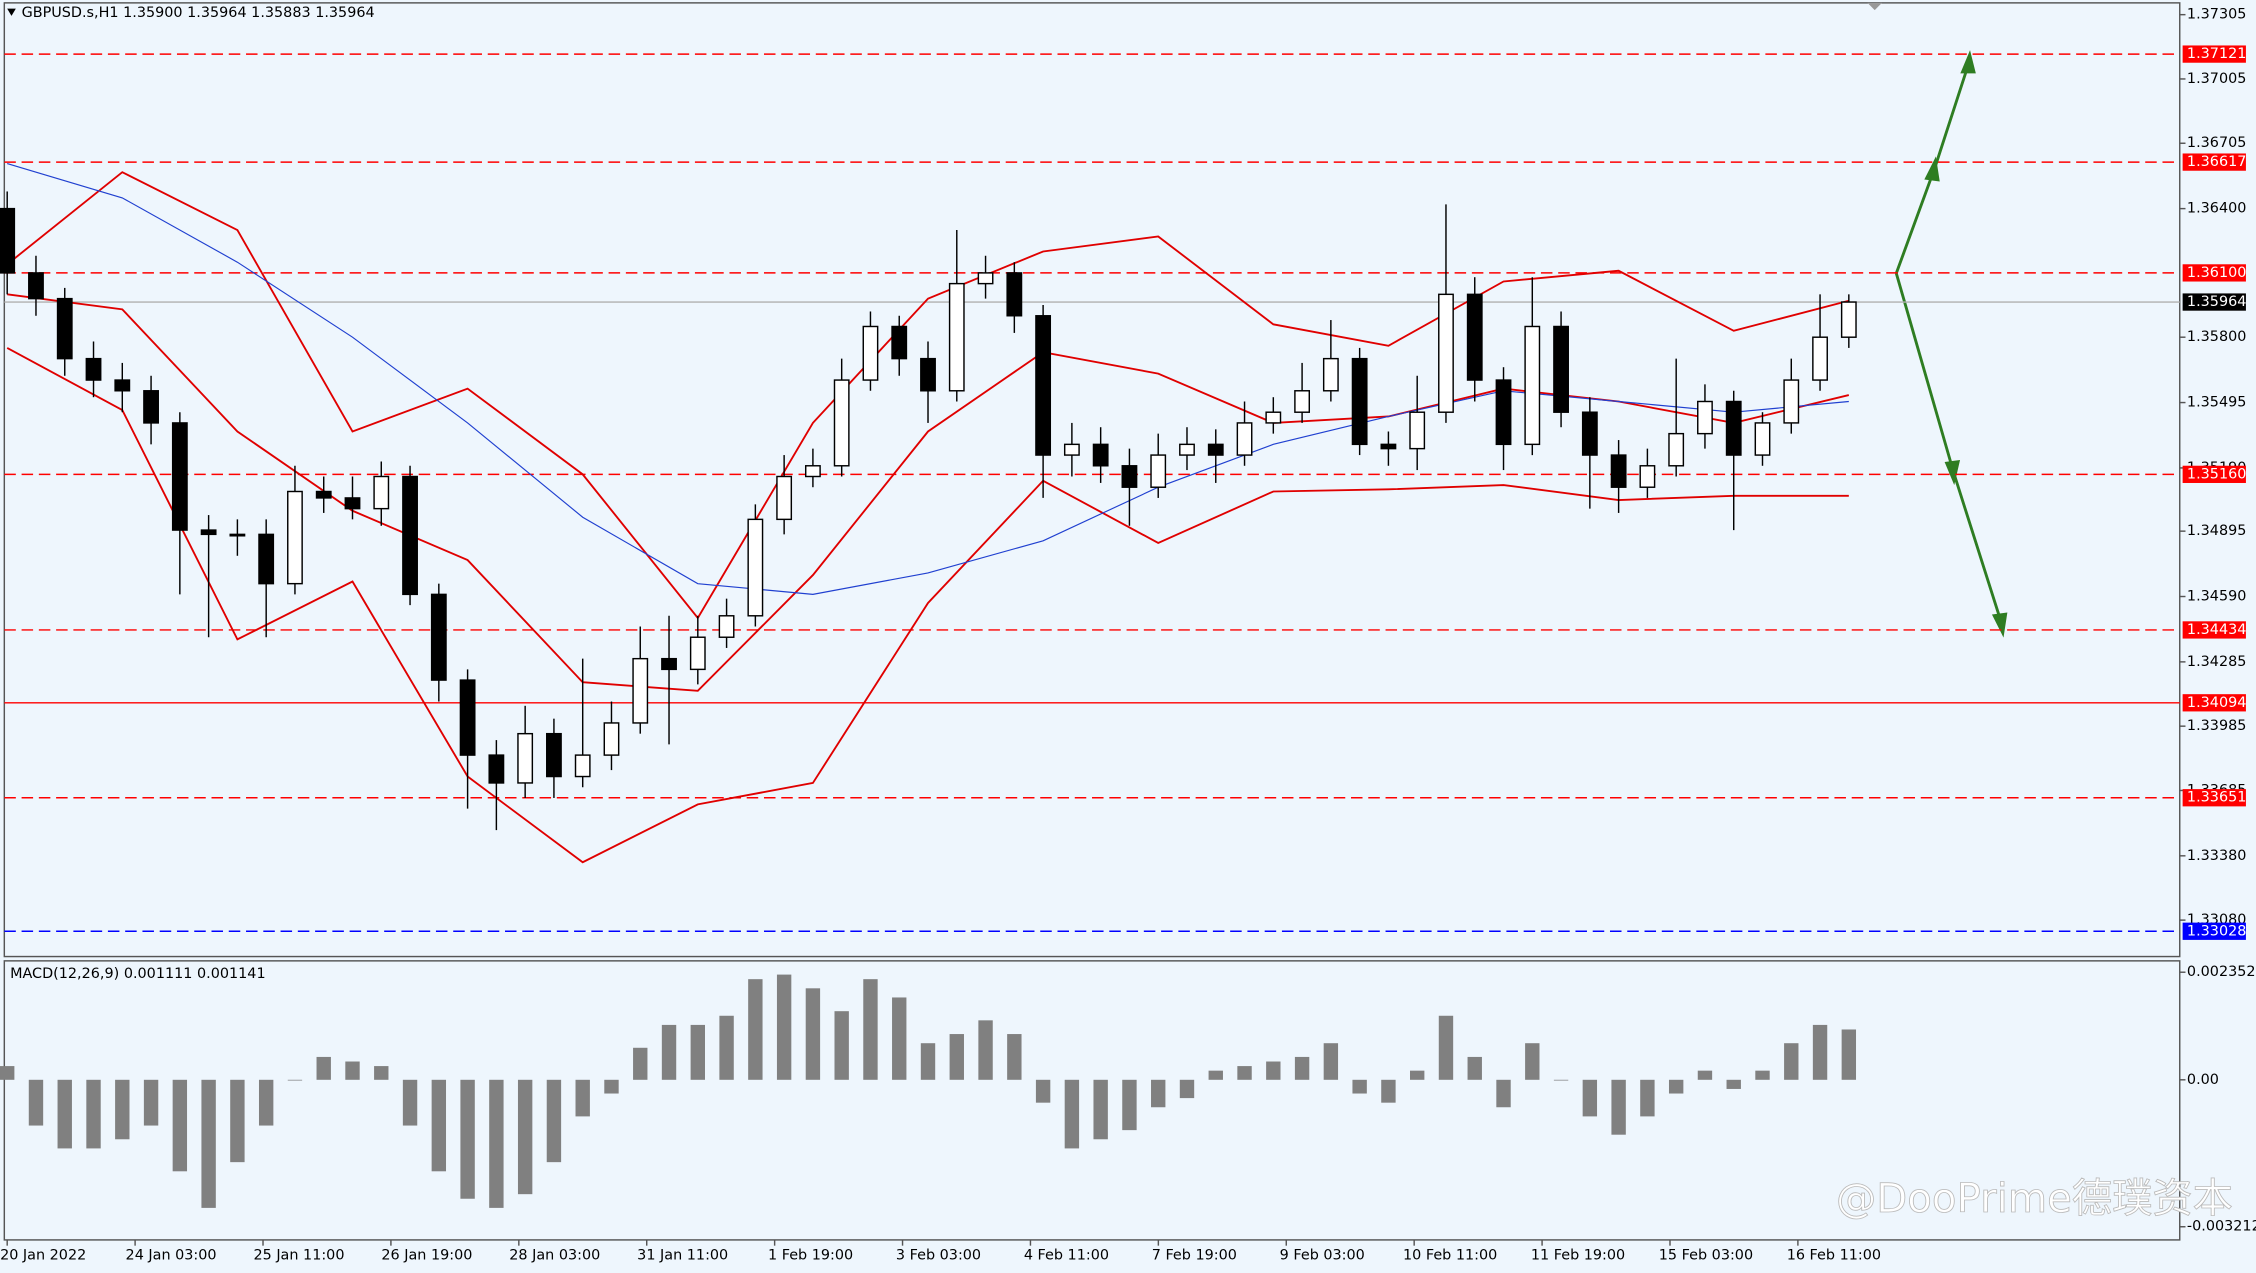 This screenshot has width=2256, height=1273. Describe the element at coordinates (938, 1256) in the screenshot. I see `x-tick-label: 3 Feb 03:00` at that location.